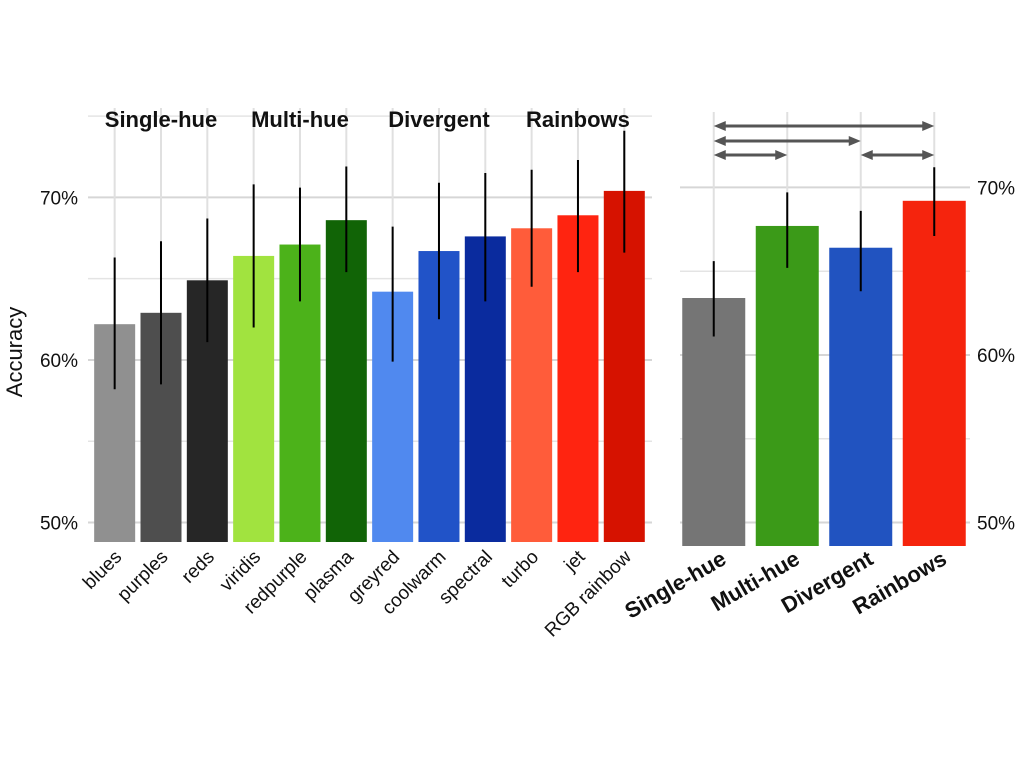 This screenshot has height=768, width=1024. I want to click on bar-single-hue, so click(714, 422).